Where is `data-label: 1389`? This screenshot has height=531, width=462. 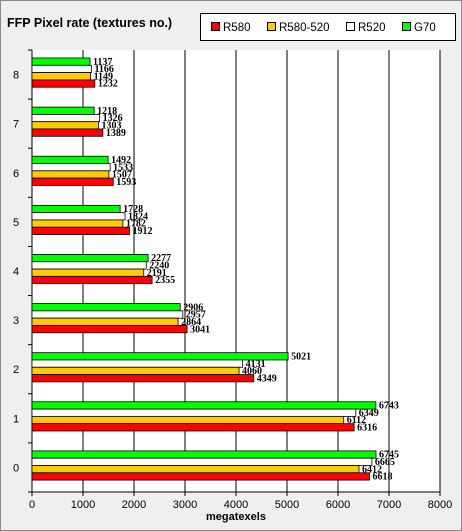 data-label: 1389 is located at coordinates (116, 133).